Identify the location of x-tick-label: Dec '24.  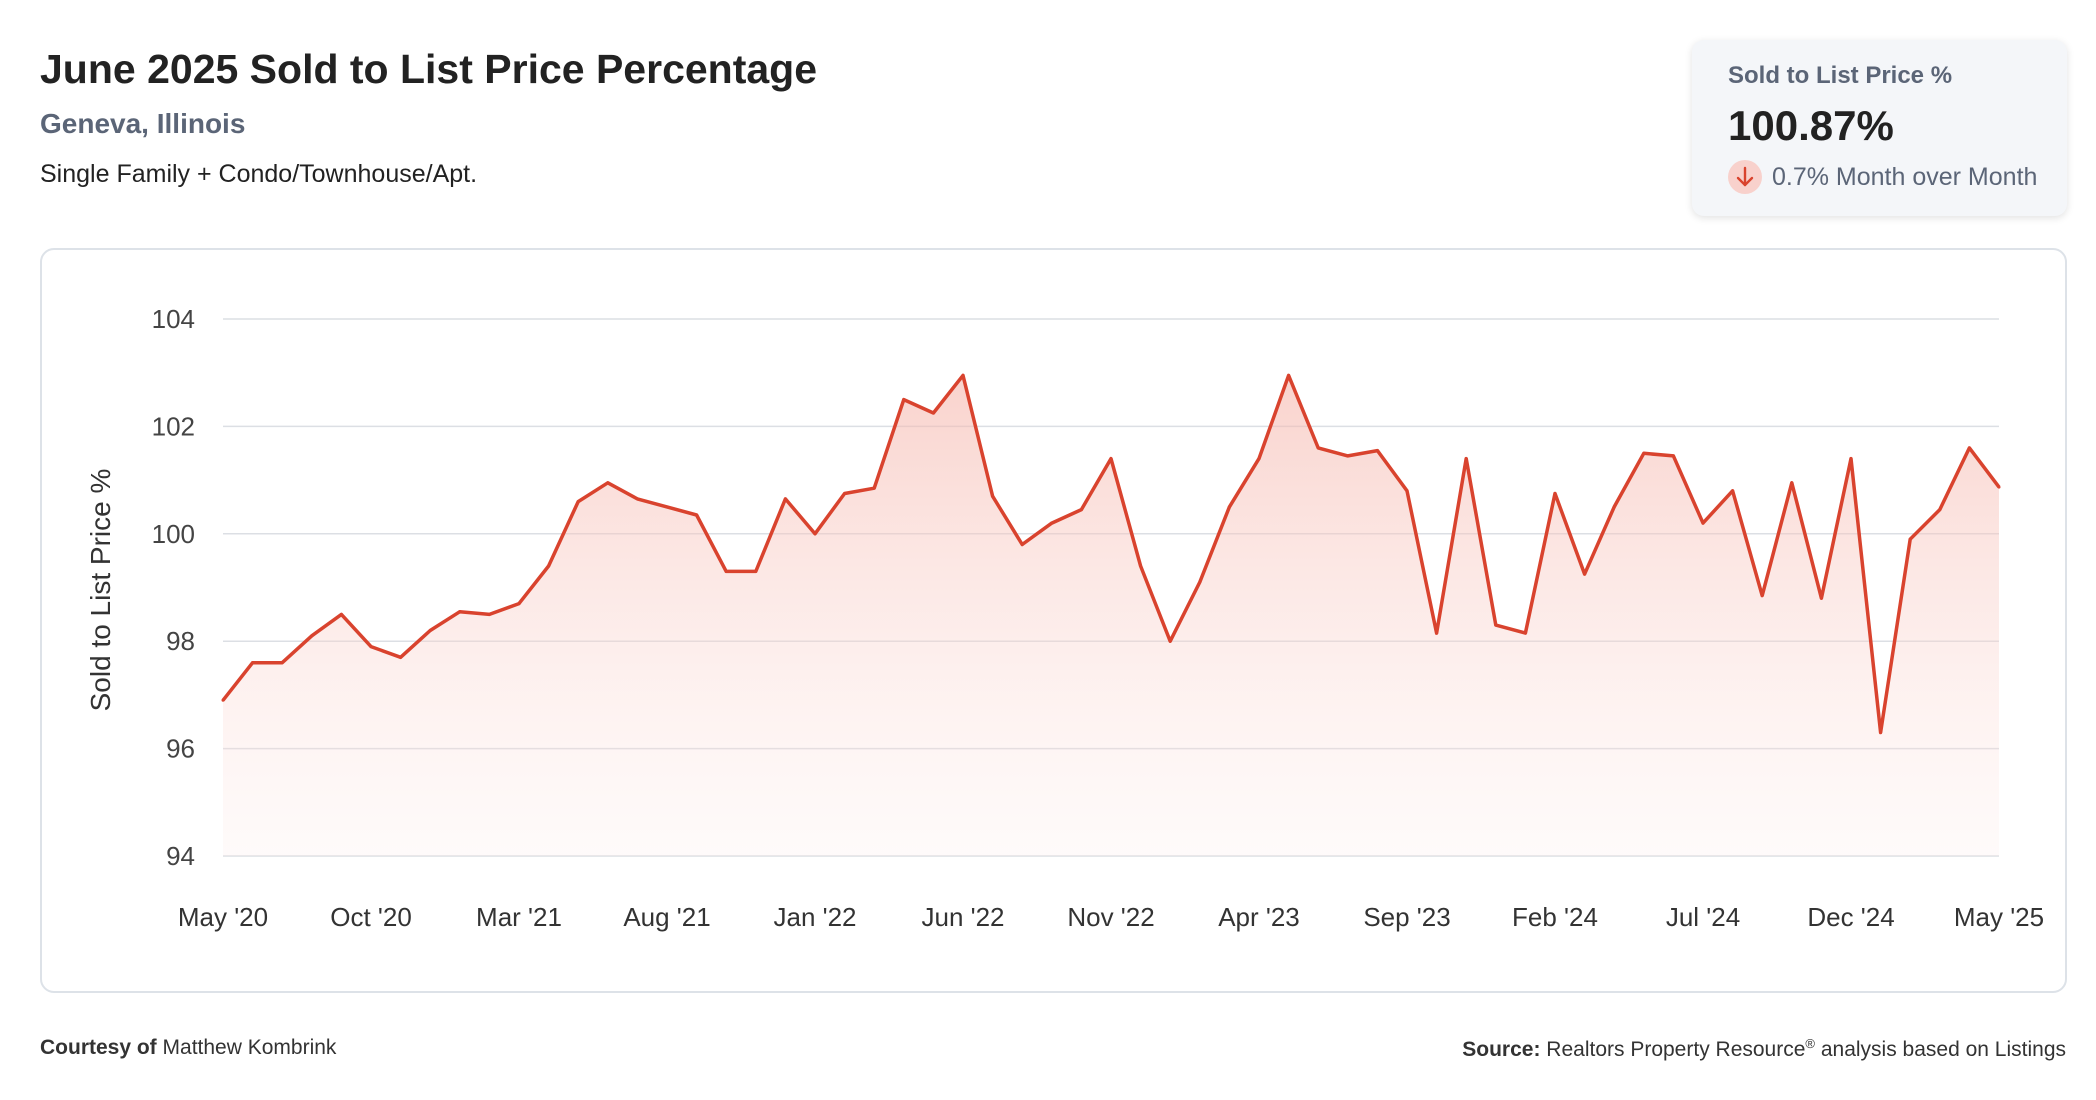
(1850, 917).